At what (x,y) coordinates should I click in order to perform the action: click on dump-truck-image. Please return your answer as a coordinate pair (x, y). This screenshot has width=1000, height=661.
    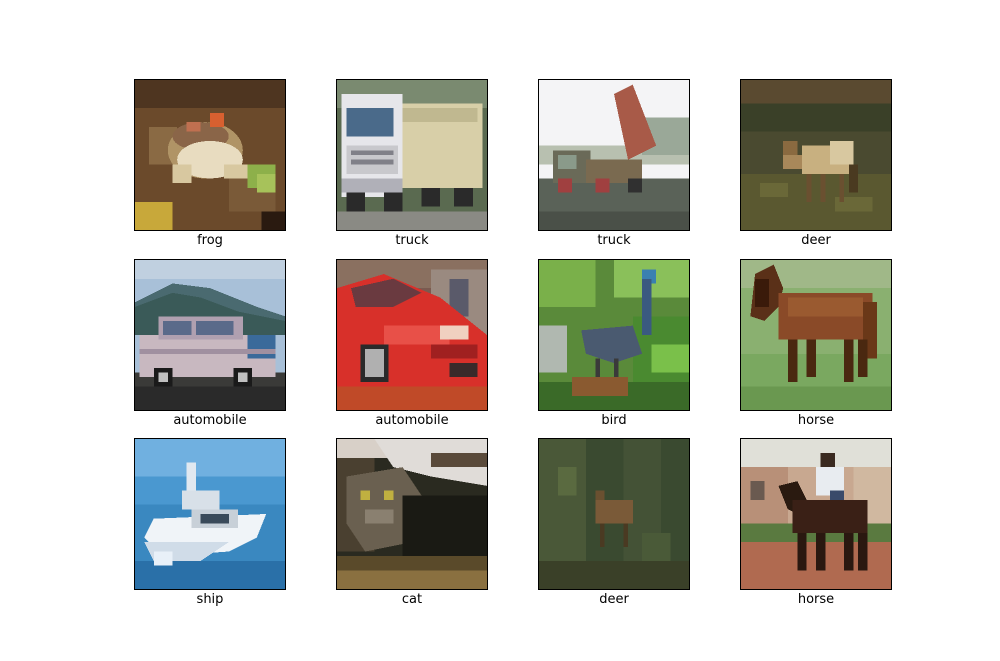
    Looking at the image, I should click on (614, 155).